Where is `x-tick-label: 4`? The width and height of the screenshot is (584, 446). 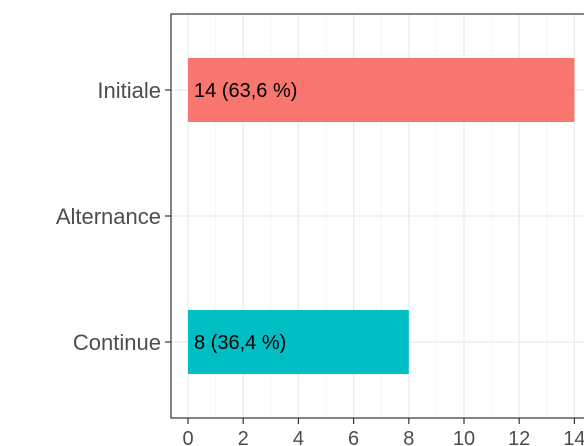 x-tick-label: 4 is located at coordinates (298, 437).